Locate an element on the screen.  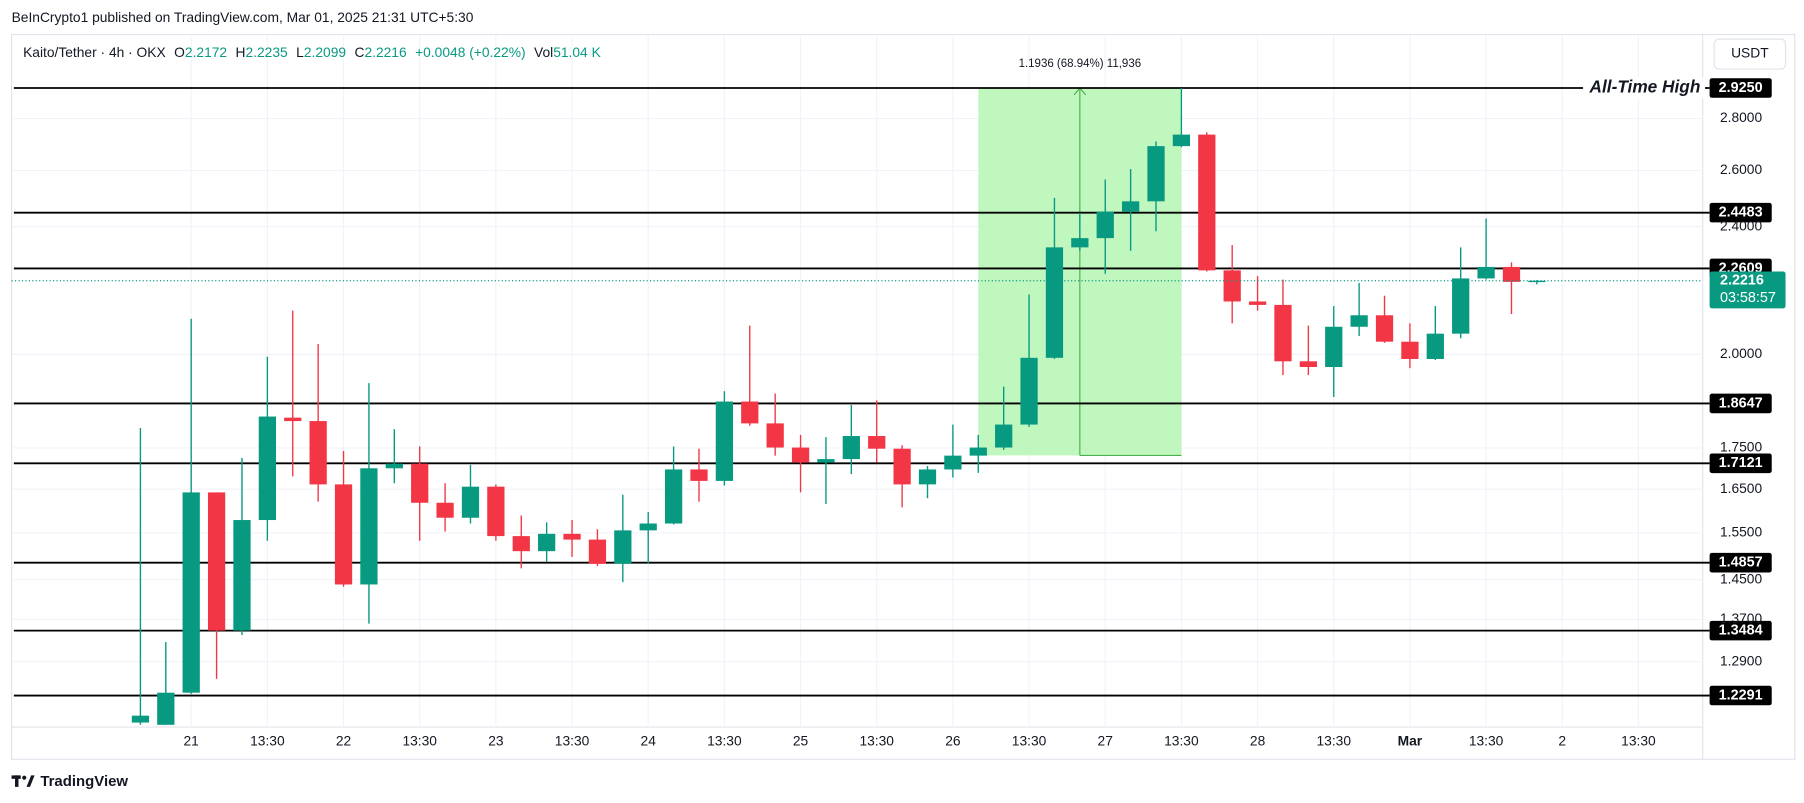
x-tick-label: 21 is located at coordinates (191, 741).